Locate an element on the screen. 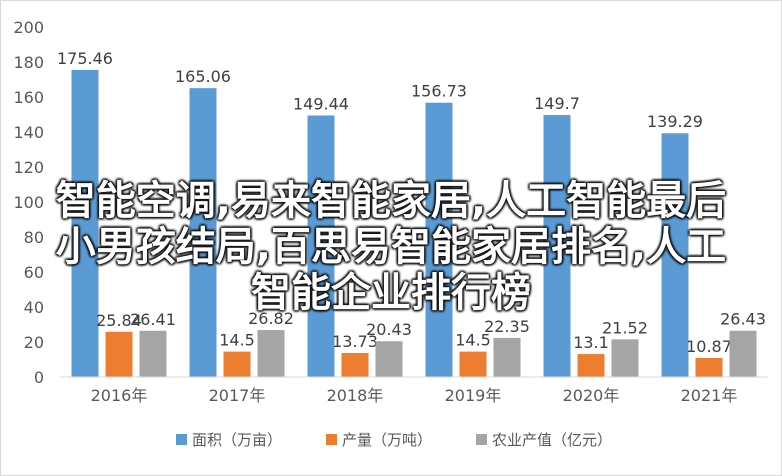  y-tick-label: 100 is located at coordinates (28, 202).